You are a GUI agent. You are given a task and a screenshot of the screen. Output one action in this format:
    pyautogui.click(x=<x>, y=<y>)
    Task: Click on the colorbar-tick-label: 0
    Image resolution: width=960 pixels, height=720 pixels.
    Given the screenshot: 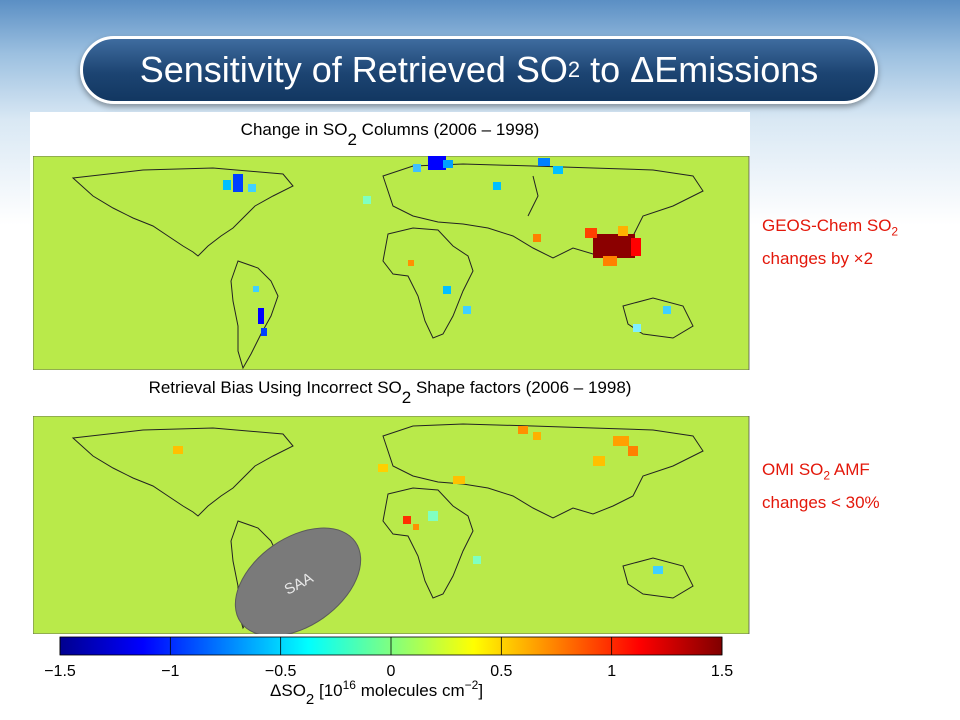 What is the action you would take?
    pyautogui.click(x=391, y=671)
    